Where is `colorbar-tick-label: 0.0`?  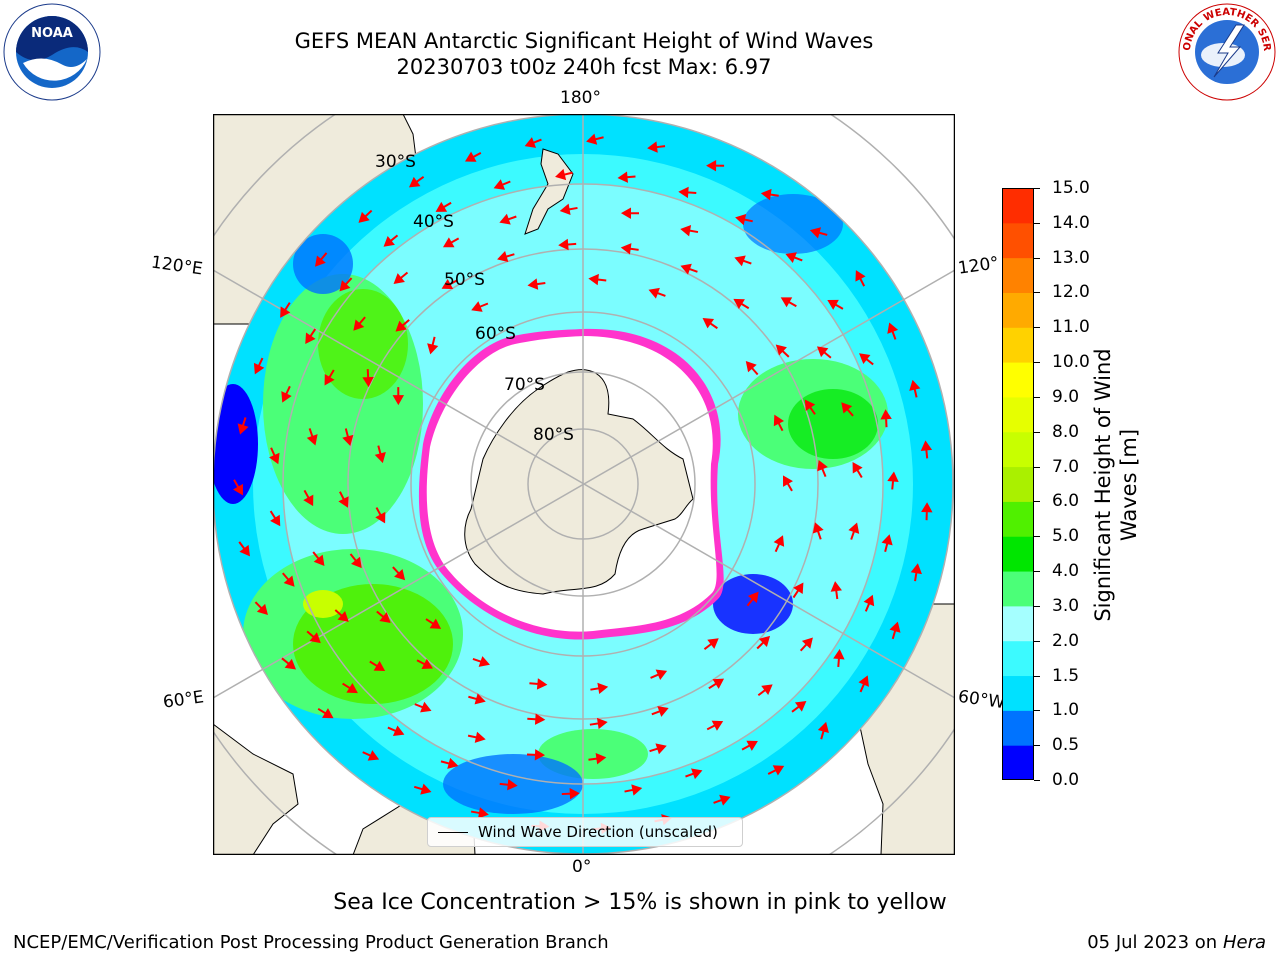 colorbar-tick-label: 0.0 is located at coordinates (1066, 780).